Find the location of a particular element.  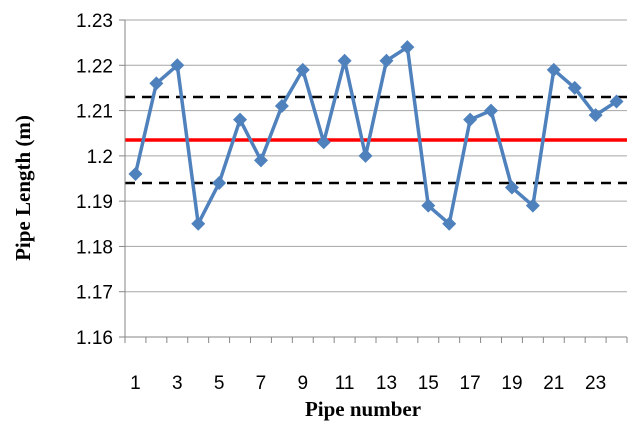

y-tick-label: 1.18 is located at coordinates (94, 247).